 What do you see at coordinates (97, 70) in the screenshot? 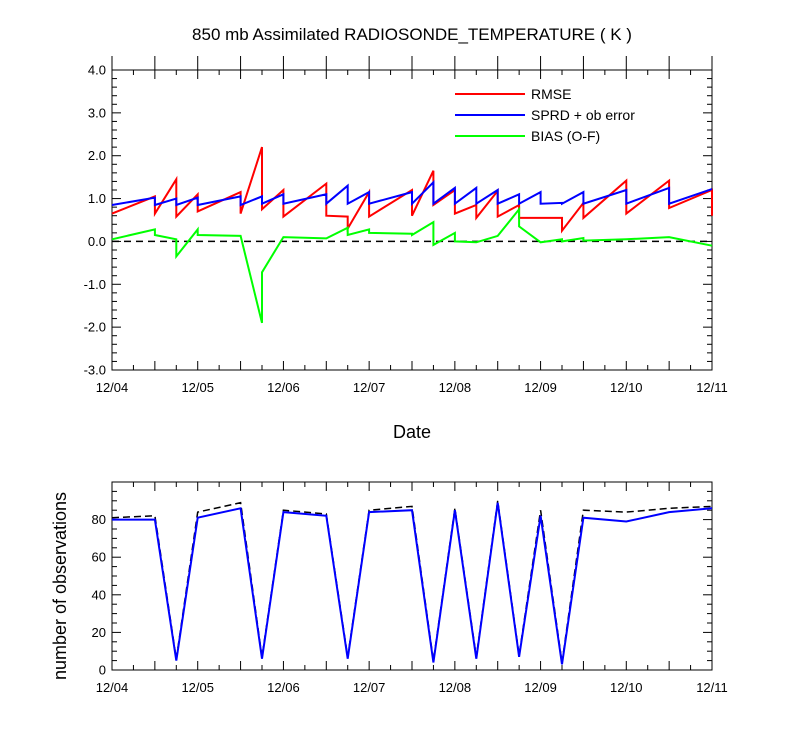
I see `y-tick-label: 4.0` at bounding box center [97, 70].